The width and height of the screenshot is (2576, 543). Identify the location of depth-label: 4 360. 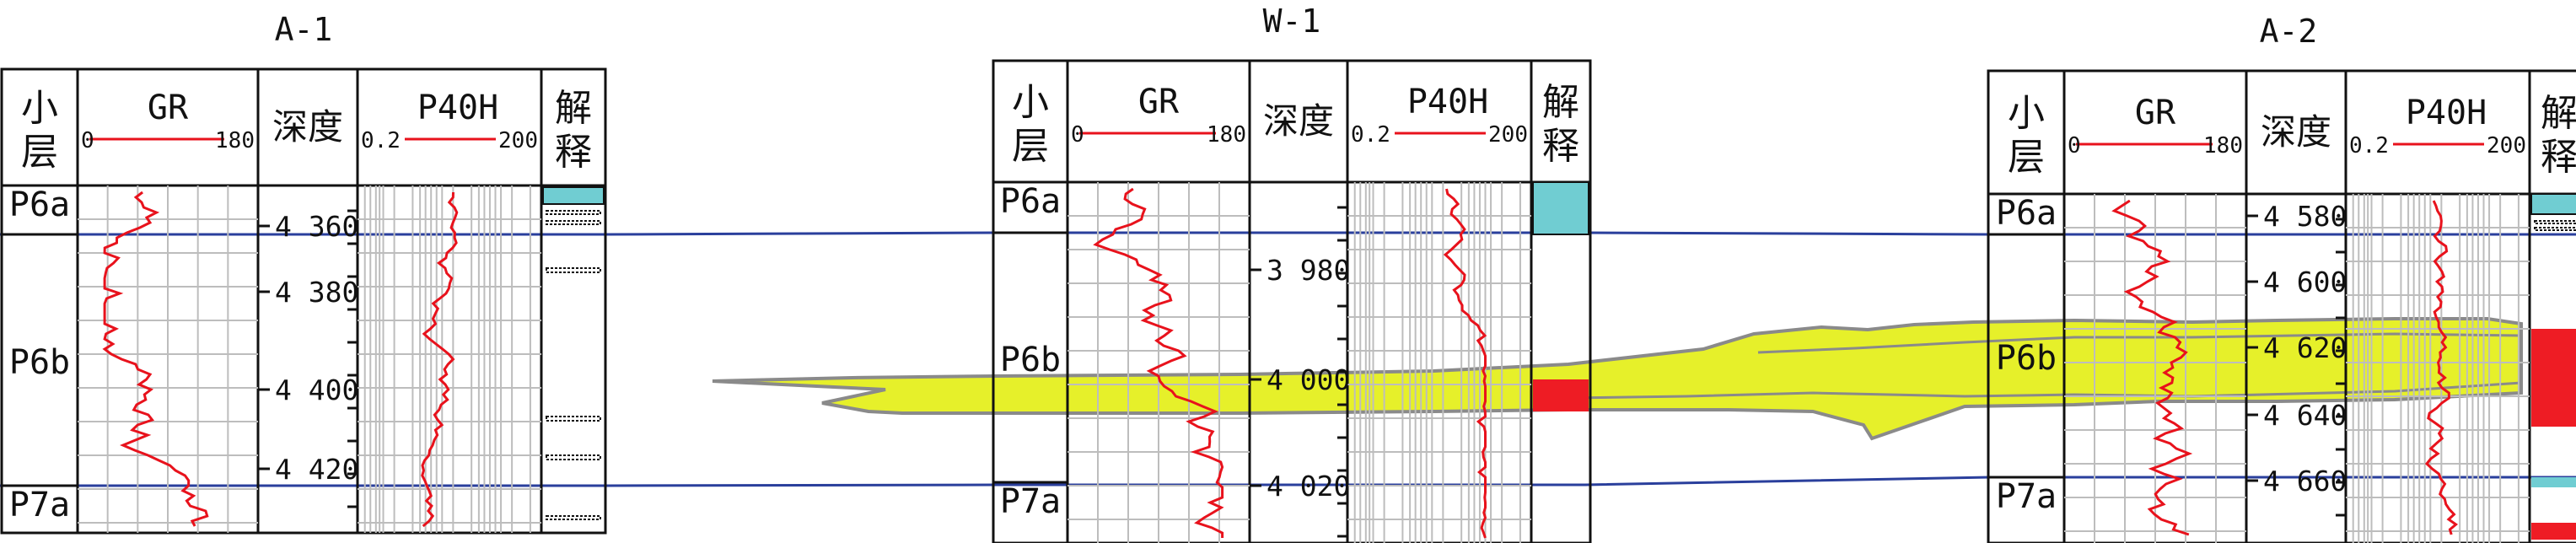
(316, 226).